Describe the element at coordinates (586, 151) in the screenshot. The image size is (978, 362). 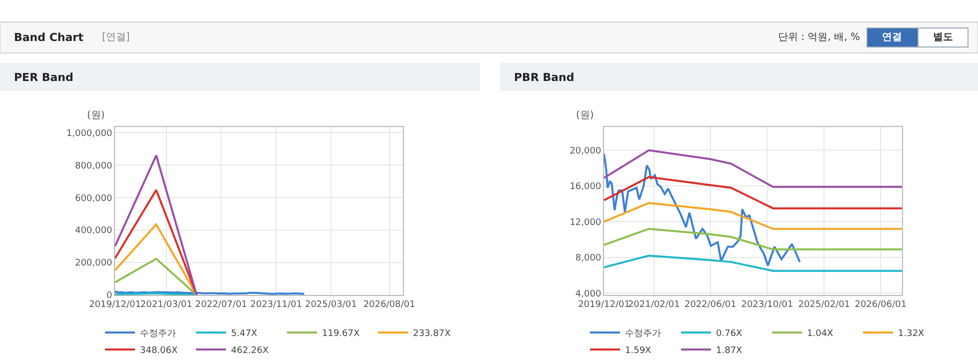
I see `y-tick-label: 20,000` at that location.